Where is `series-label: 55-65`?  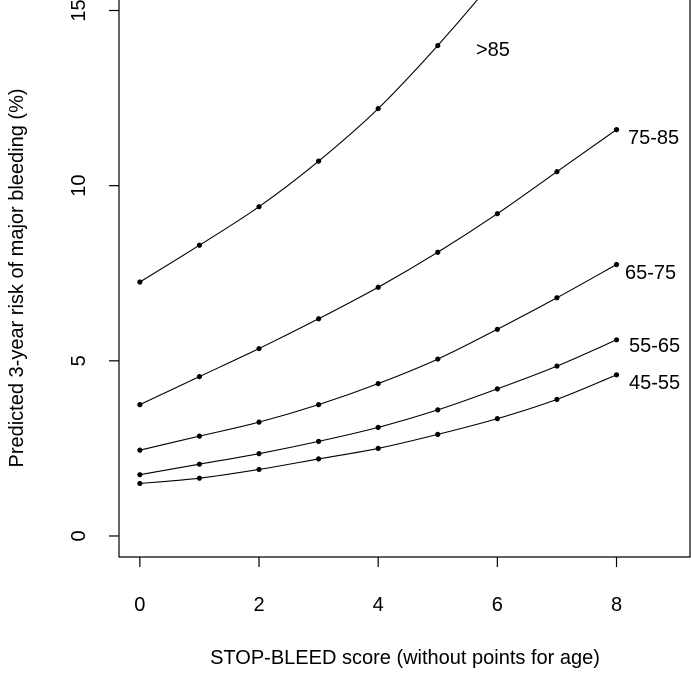 series-label: 55-65 is located at coordinates (654, 346).